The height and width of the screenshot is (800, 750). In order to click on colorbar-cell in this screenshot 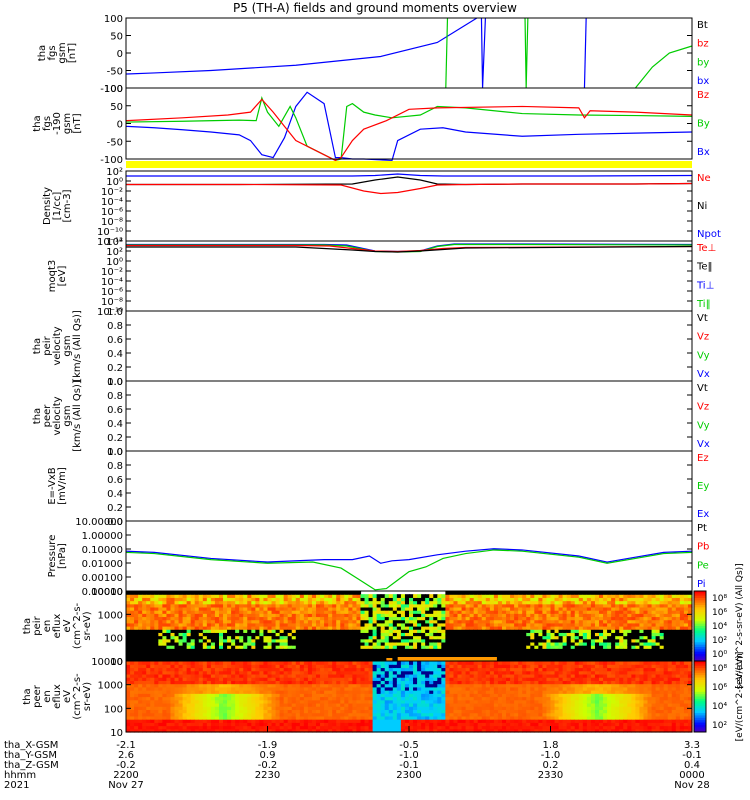, I will do `click(700, 660)`.